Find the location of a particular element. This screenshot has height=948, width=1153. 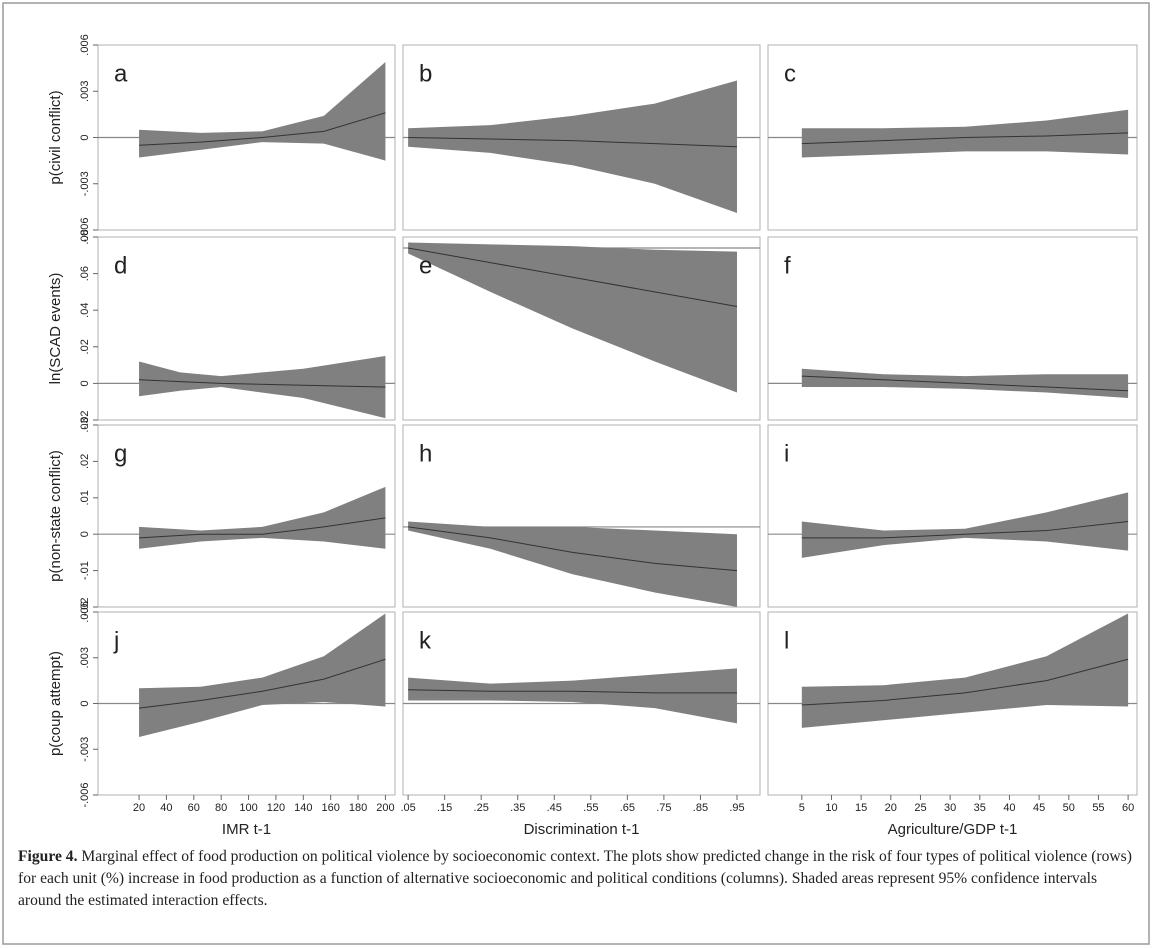

y-tick-label: .08 is located at coordinates (85, 236).